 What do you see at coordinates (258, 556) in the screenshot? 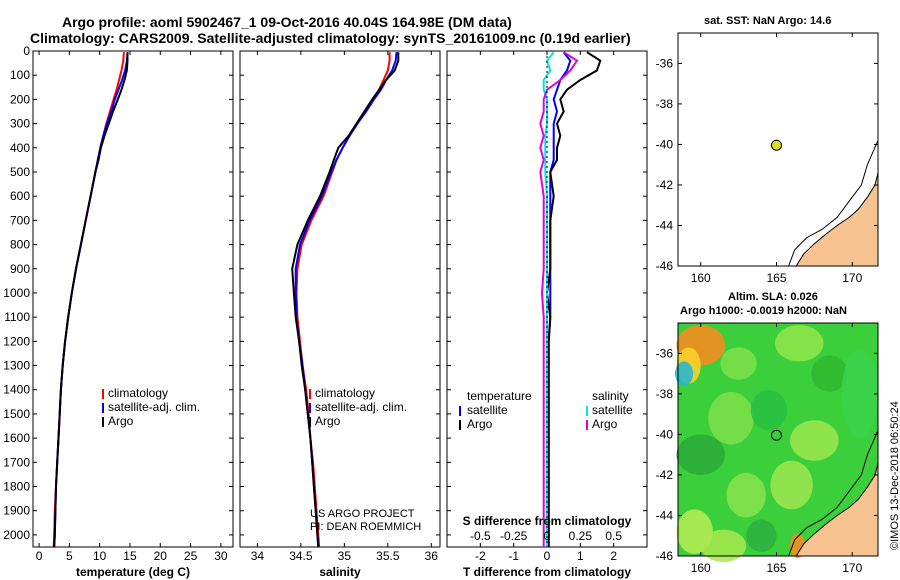
I see `x-tick-label-salinity: 34` at bounding box center [258, 556].